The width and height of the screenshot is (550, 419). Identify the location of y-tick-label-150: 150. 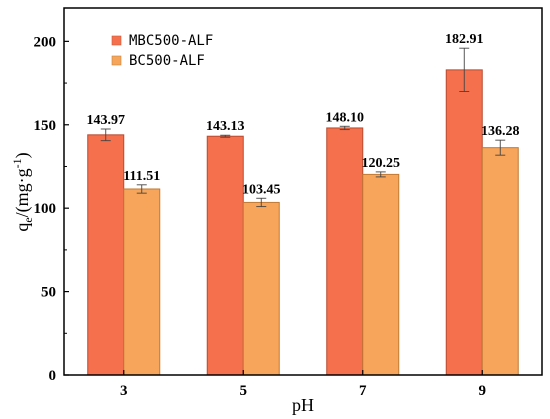
(45, 126).